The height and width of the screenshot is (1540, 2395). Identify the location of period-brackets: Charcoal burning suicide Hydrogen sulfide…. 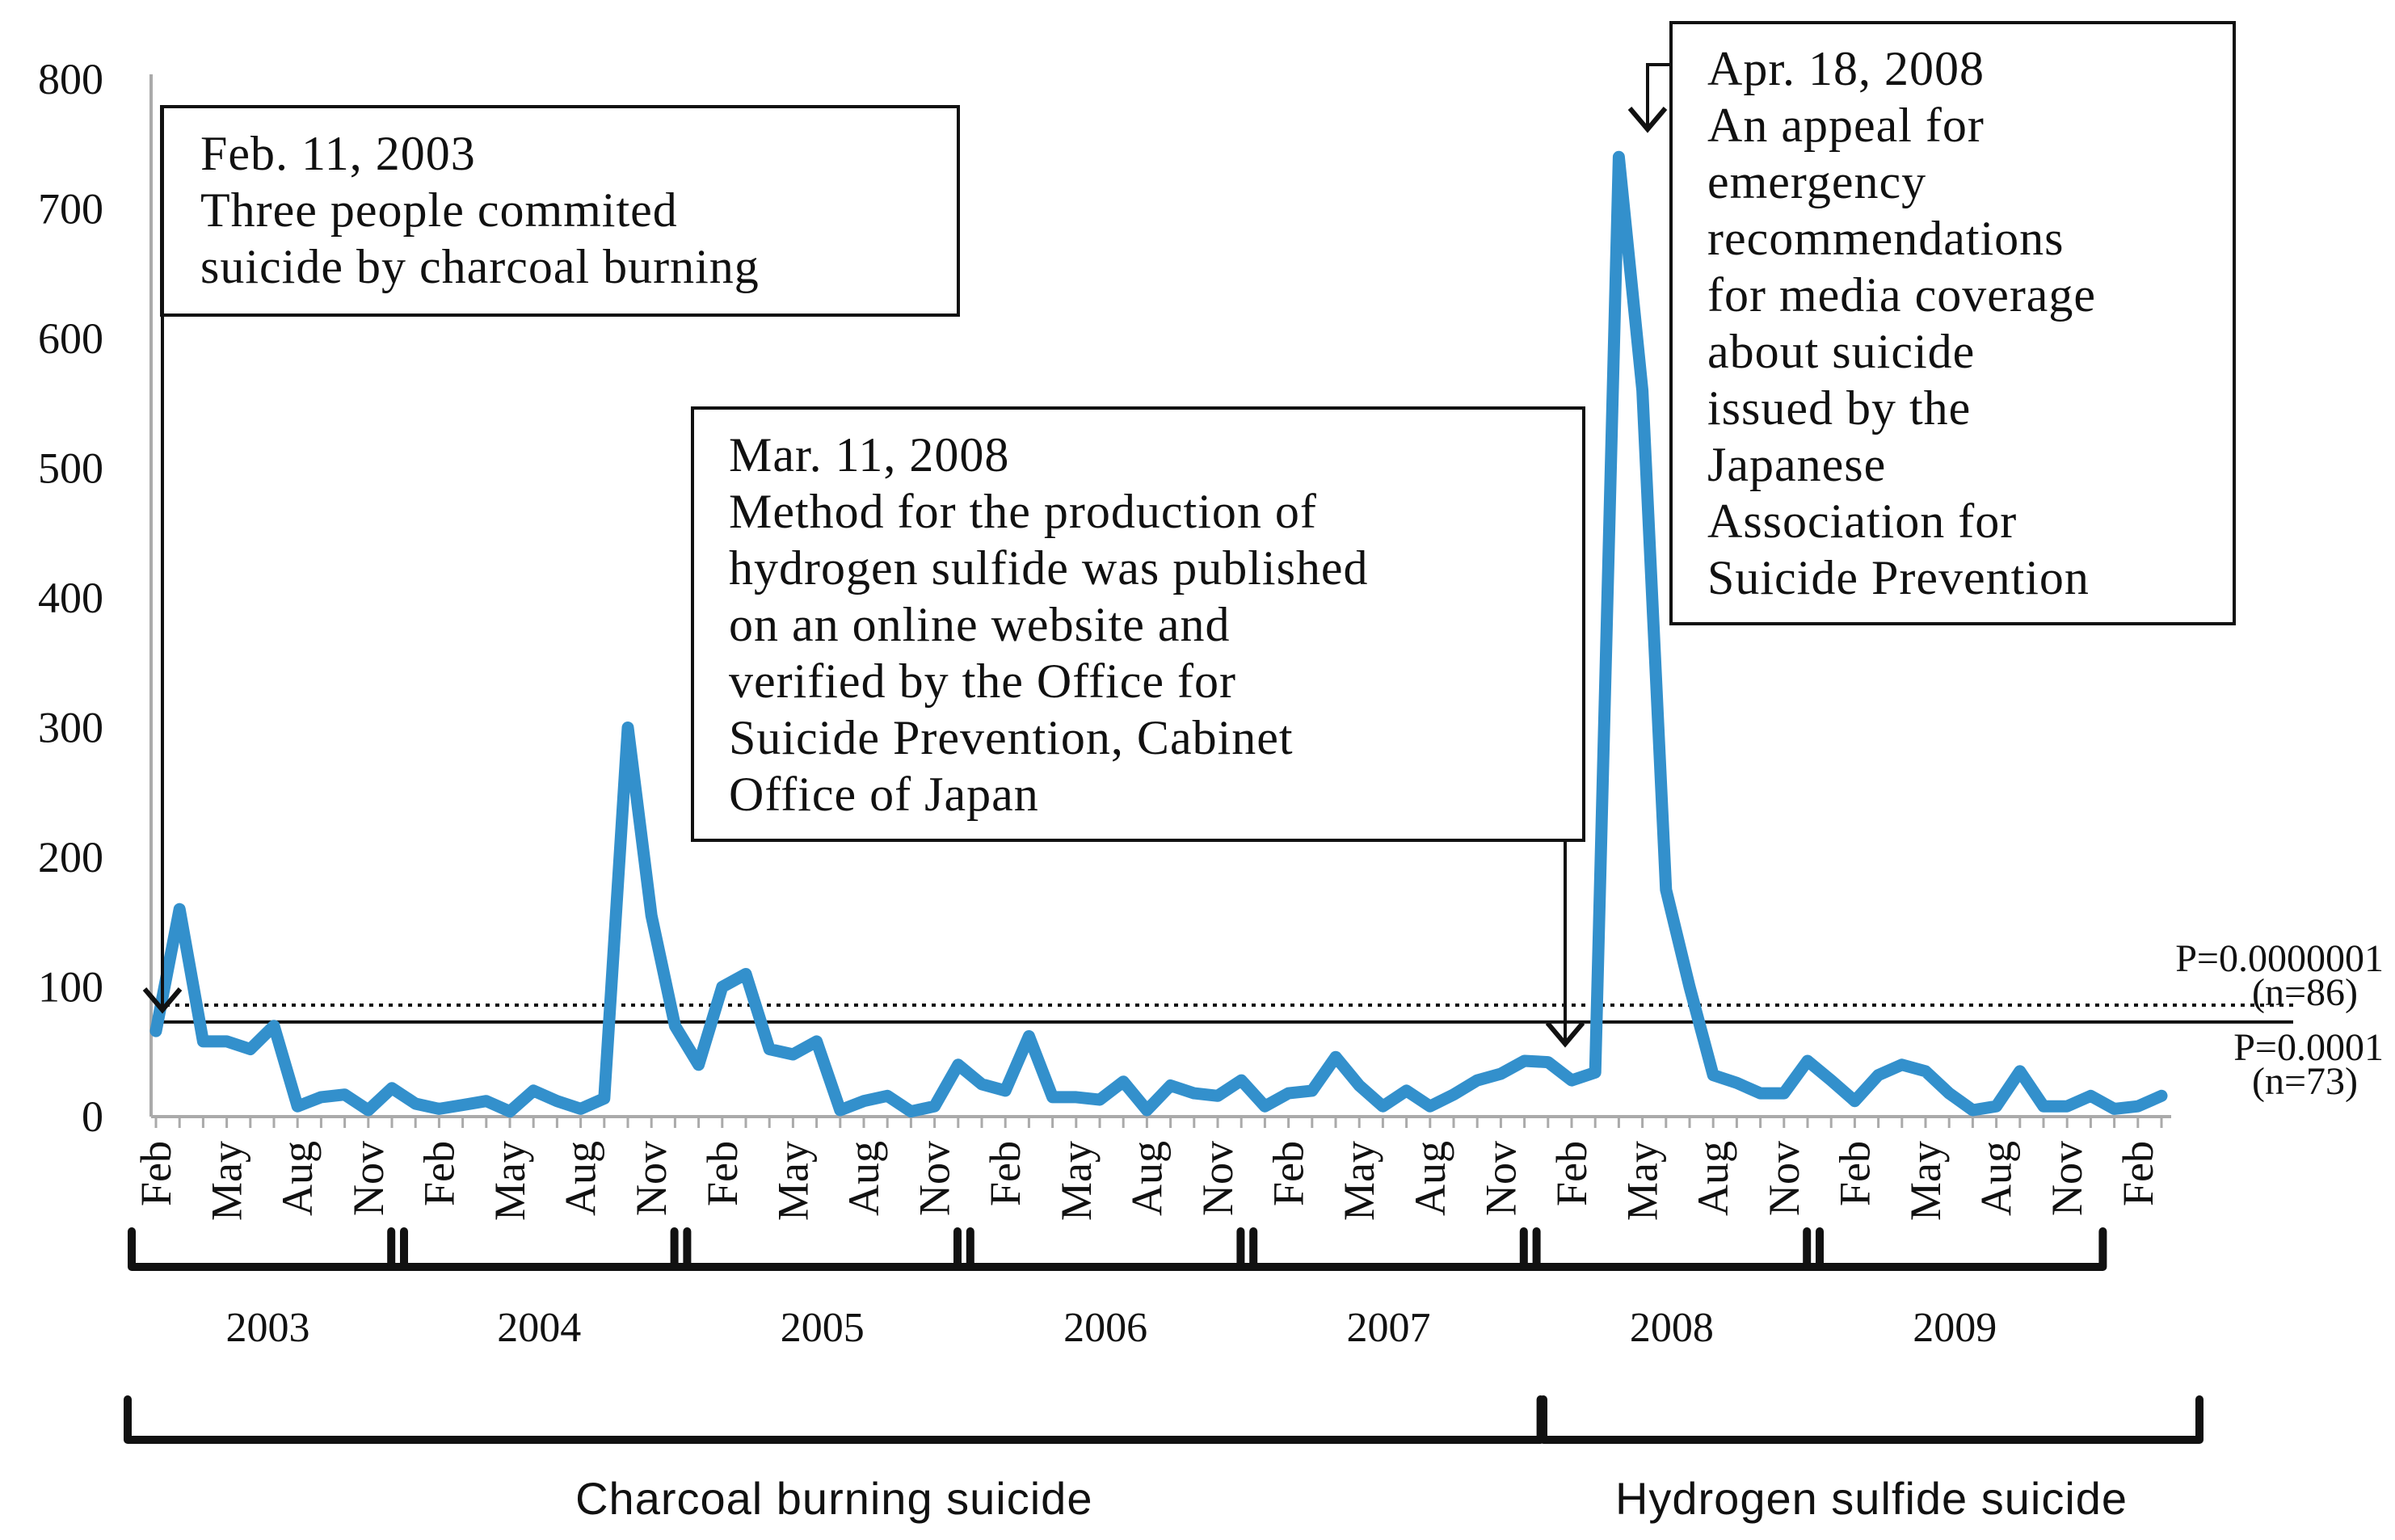
(1163, 1459).